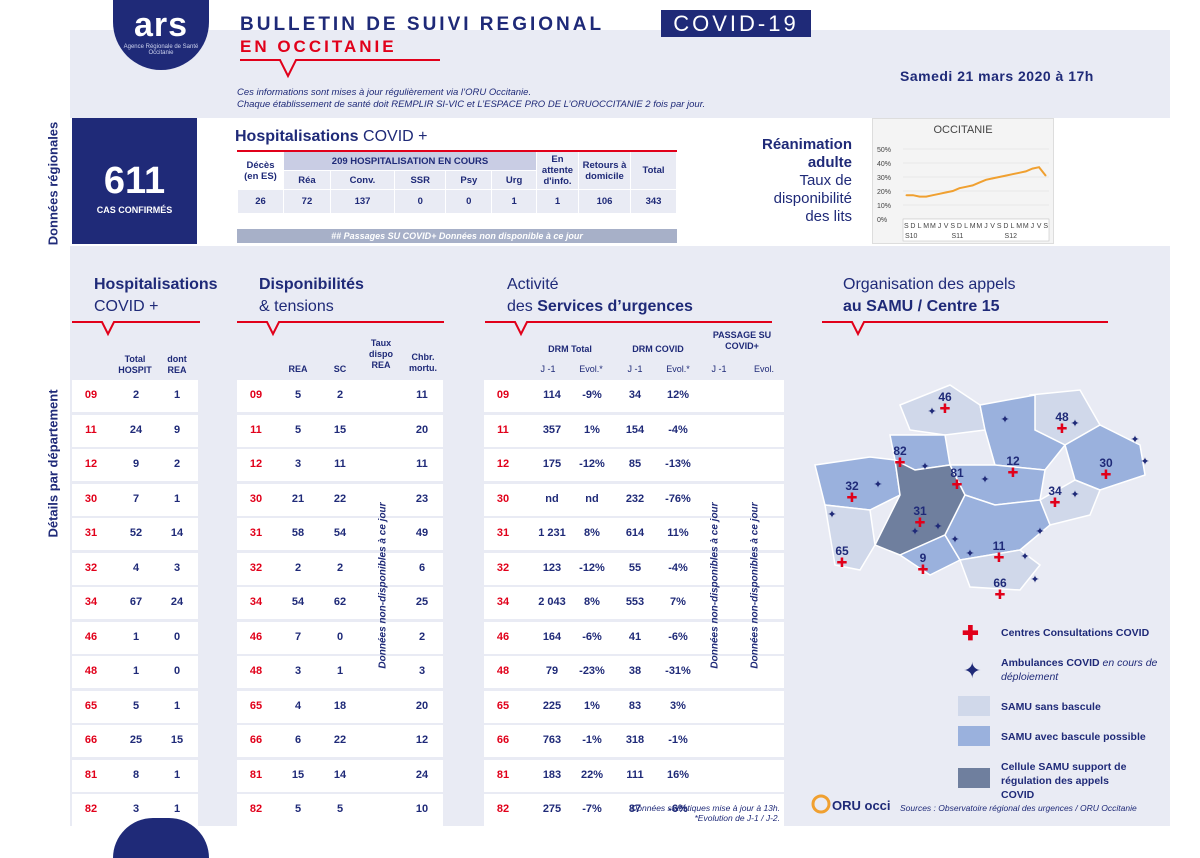 The height and width of the screenshot is (858, 1200). What do you see at coordinates (592, 498) in the screenshot?
I see `cell-dte: nd` at bounding box center [592, 498].